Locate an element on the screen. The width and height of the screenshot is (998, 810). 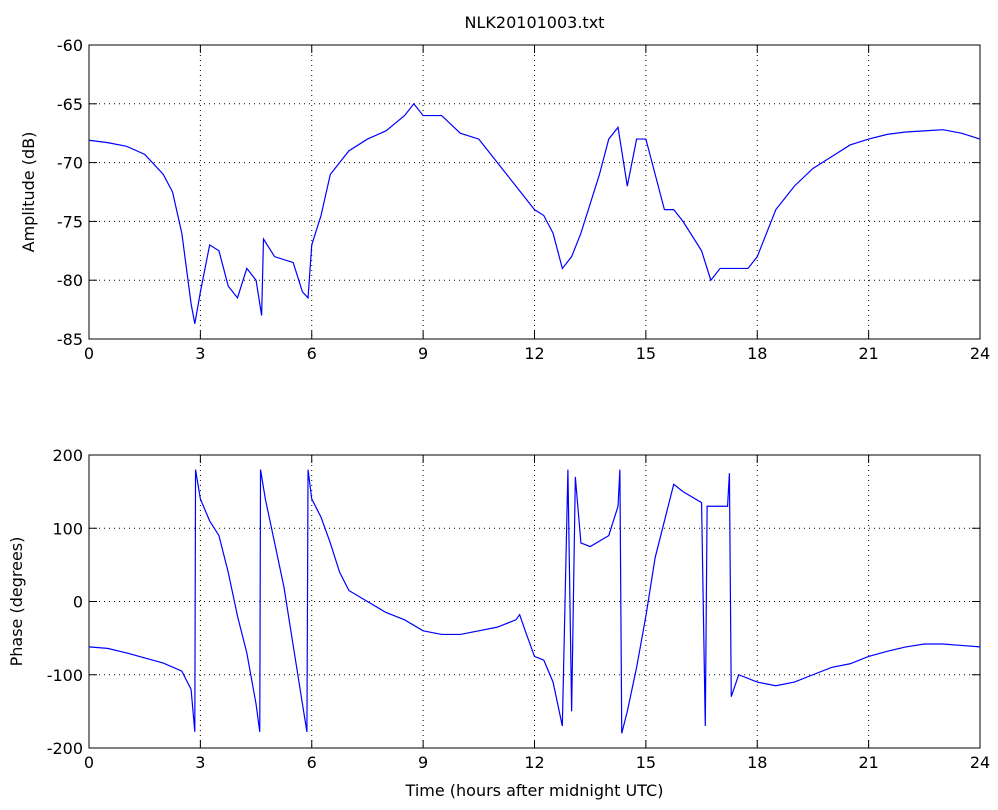
y-tick-label: -75 is located at coordinates (70, 221).